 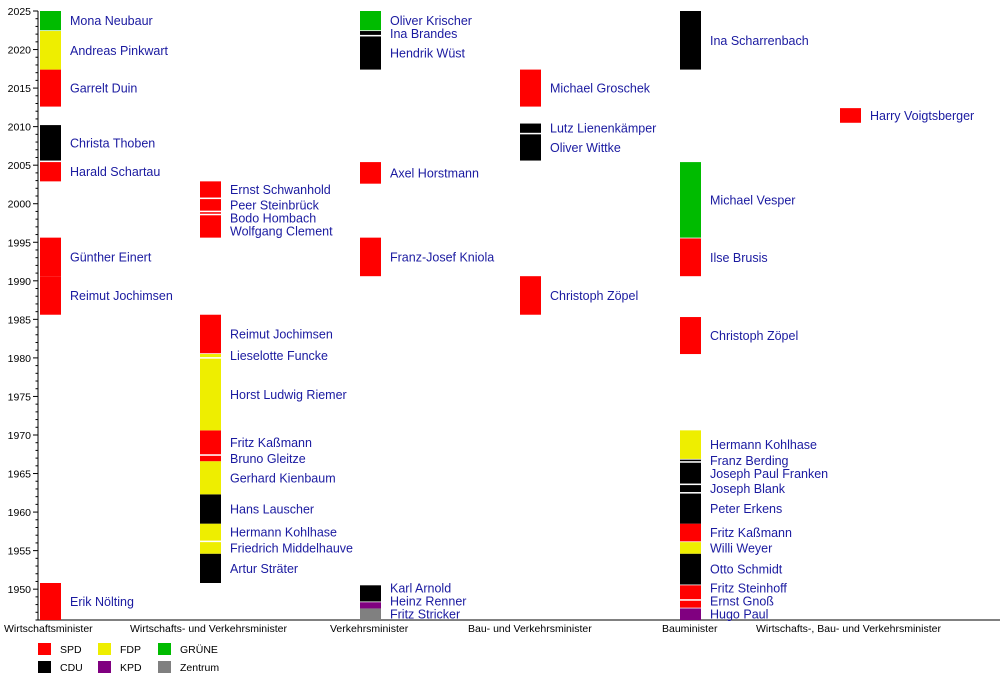 I want to click on minister-label: Andreas Pinkwart, so click(x=119, y=51).